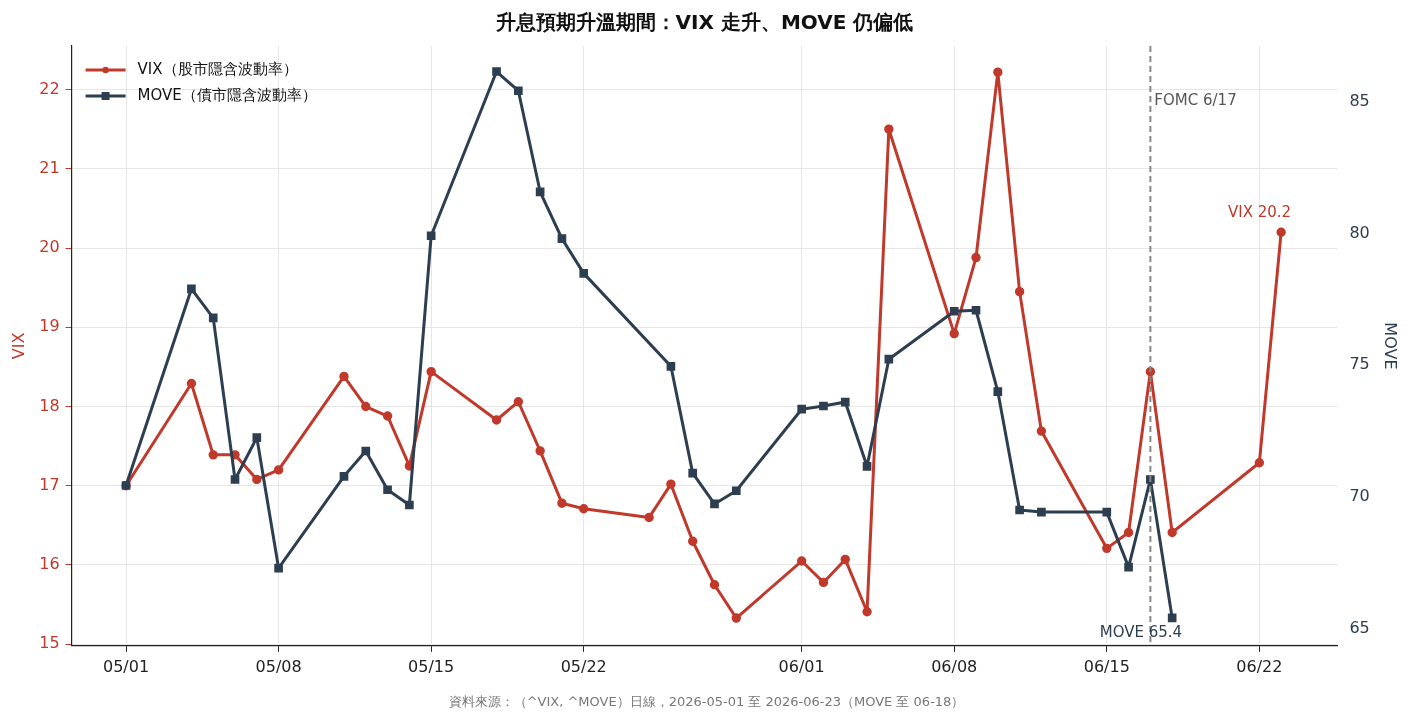 The height and width of the screenshot is (717, 1413). Describe the element at coordinates (1391, 346) in the screenshot. I see `y2-axis-title: MOVE` at that location.